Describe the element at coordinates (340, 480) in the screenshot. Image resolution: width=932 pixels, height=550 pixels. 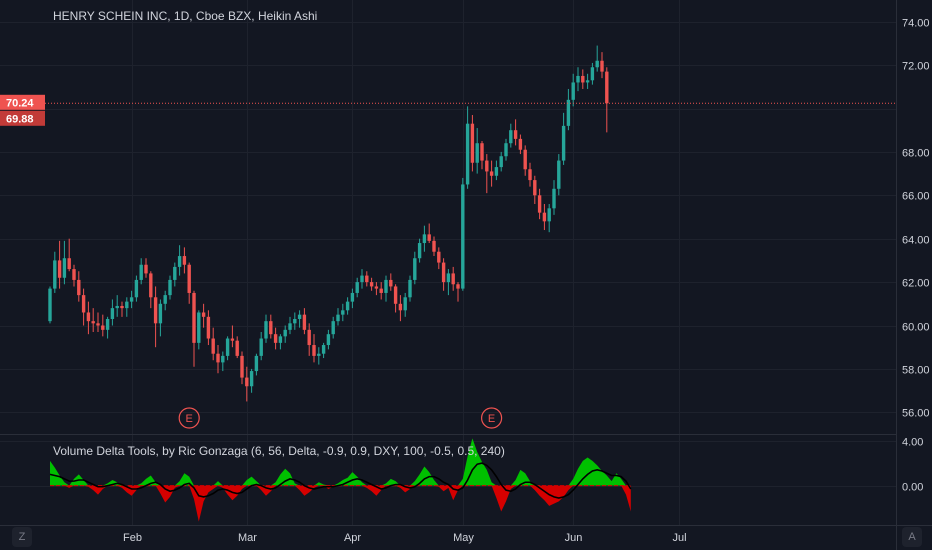
I see `volume-delta-area` at that location.